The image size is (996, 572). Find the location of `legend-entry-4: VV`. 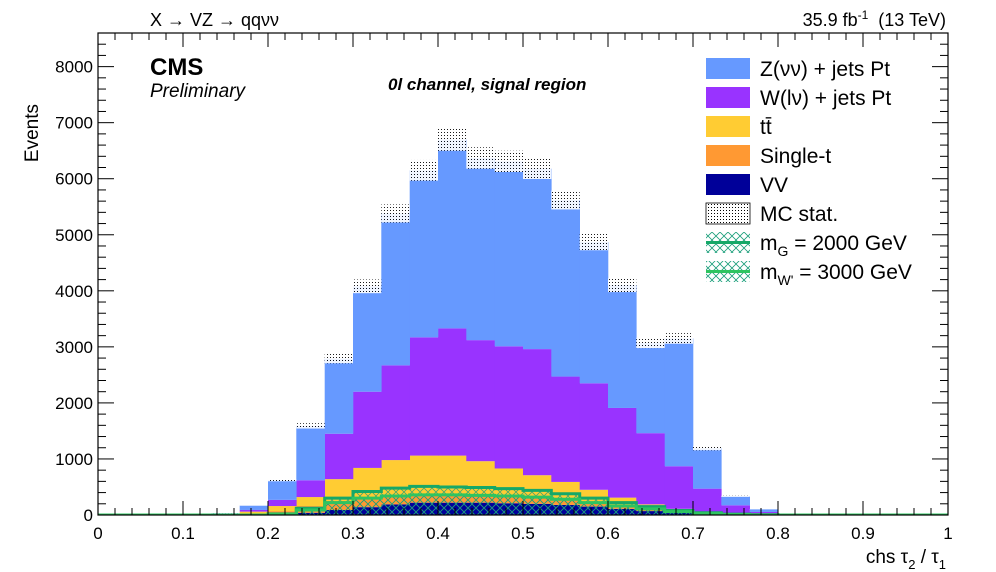

legend-entry-4: VV is located at coordinates (747, 185).